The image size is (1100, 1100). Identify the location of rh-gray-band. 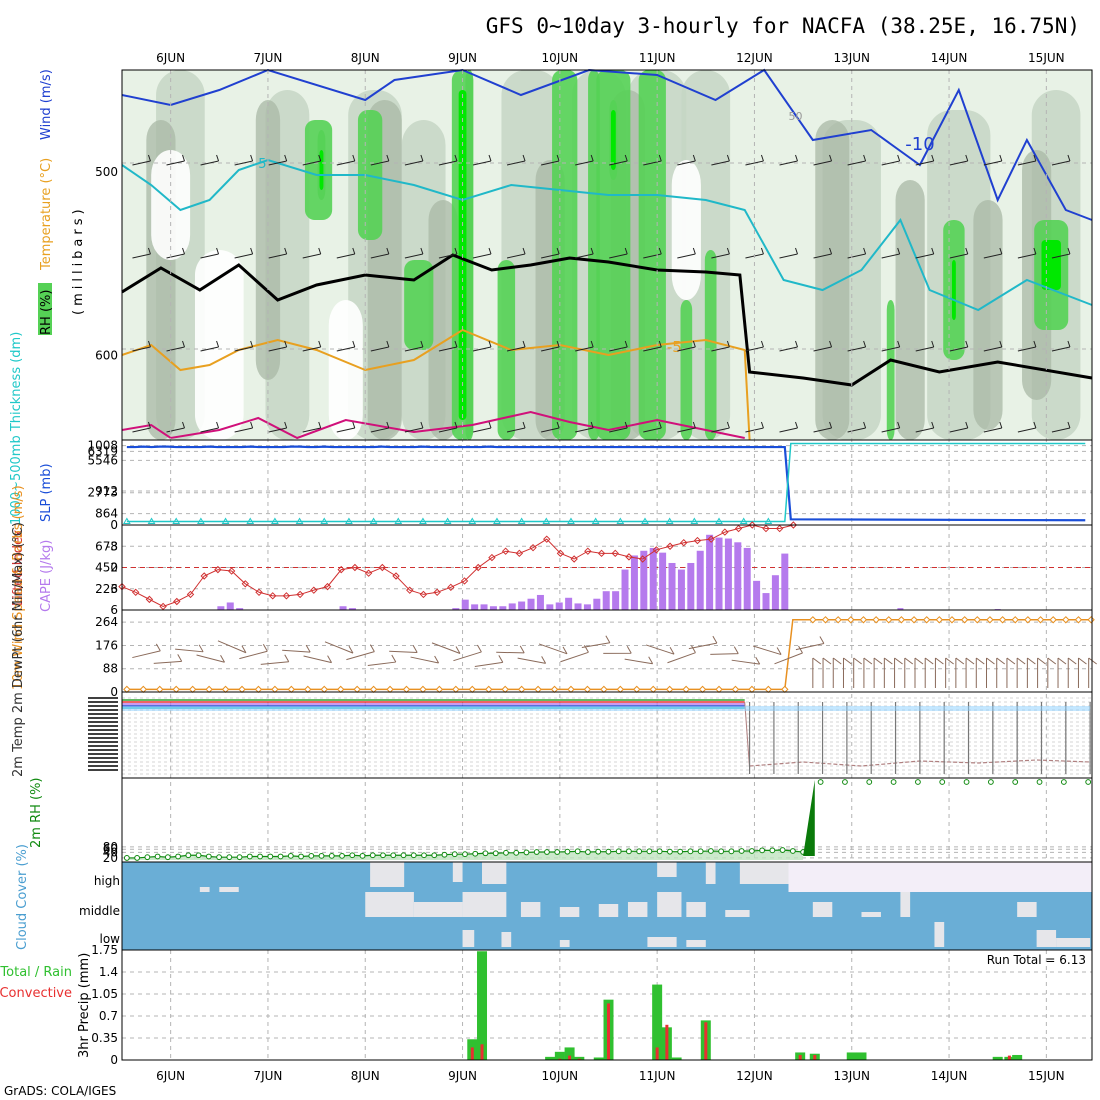
(910, 310).